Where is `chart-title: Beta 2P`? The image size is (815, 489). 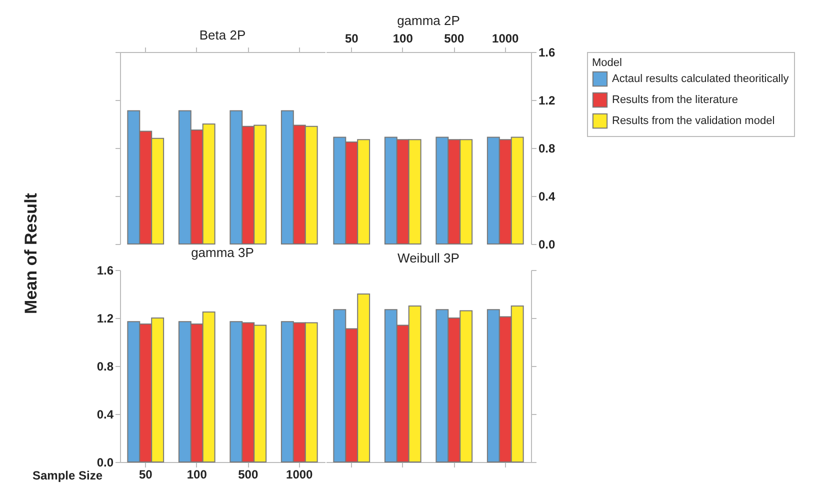
chart-title: Beta 2P is located at coordinates (222, 35).